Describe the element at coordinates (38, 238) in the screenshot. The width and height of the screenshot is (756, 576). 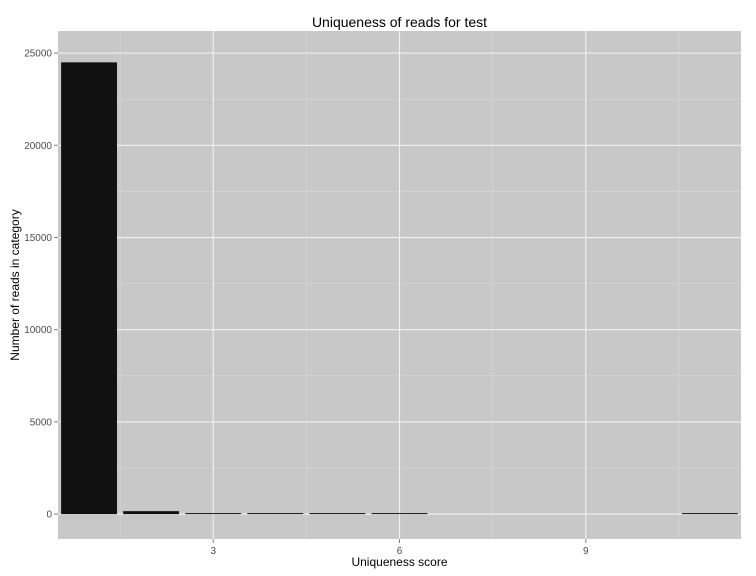
I see `y-tick-label: 15000` at that location.